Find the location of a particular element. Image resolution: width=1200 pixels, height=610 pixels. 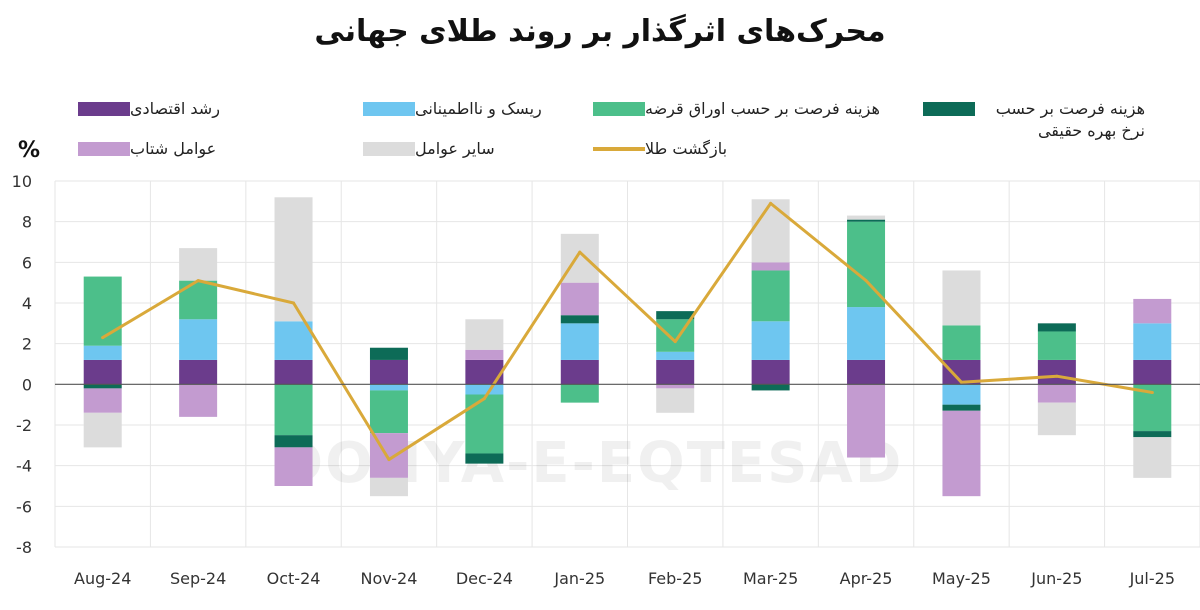

y-tick-label: 4 is located at coordinates (27, 303).